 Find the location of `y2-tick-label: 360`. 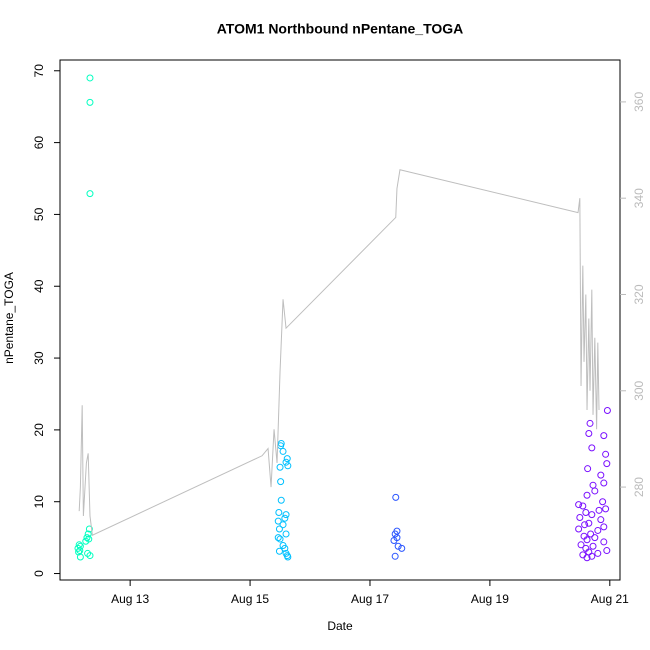

y2-tick-label: 360 is located at coordinates (639, 102).